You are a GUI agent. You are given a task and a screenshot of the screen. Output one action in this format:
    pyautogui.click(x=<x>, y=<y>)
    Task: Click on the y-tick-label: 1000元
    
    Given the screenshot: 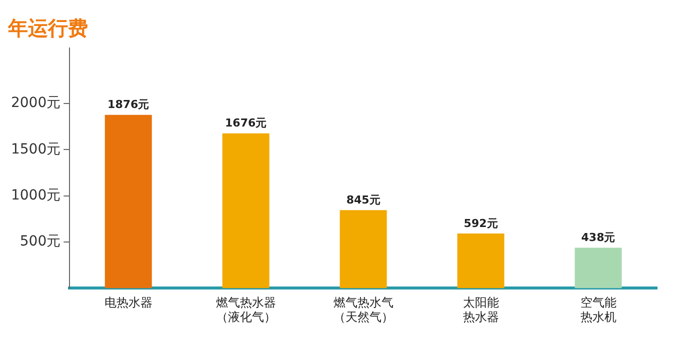 What is the action you would take?
    pyautogui.click(x=35, y=195)
    